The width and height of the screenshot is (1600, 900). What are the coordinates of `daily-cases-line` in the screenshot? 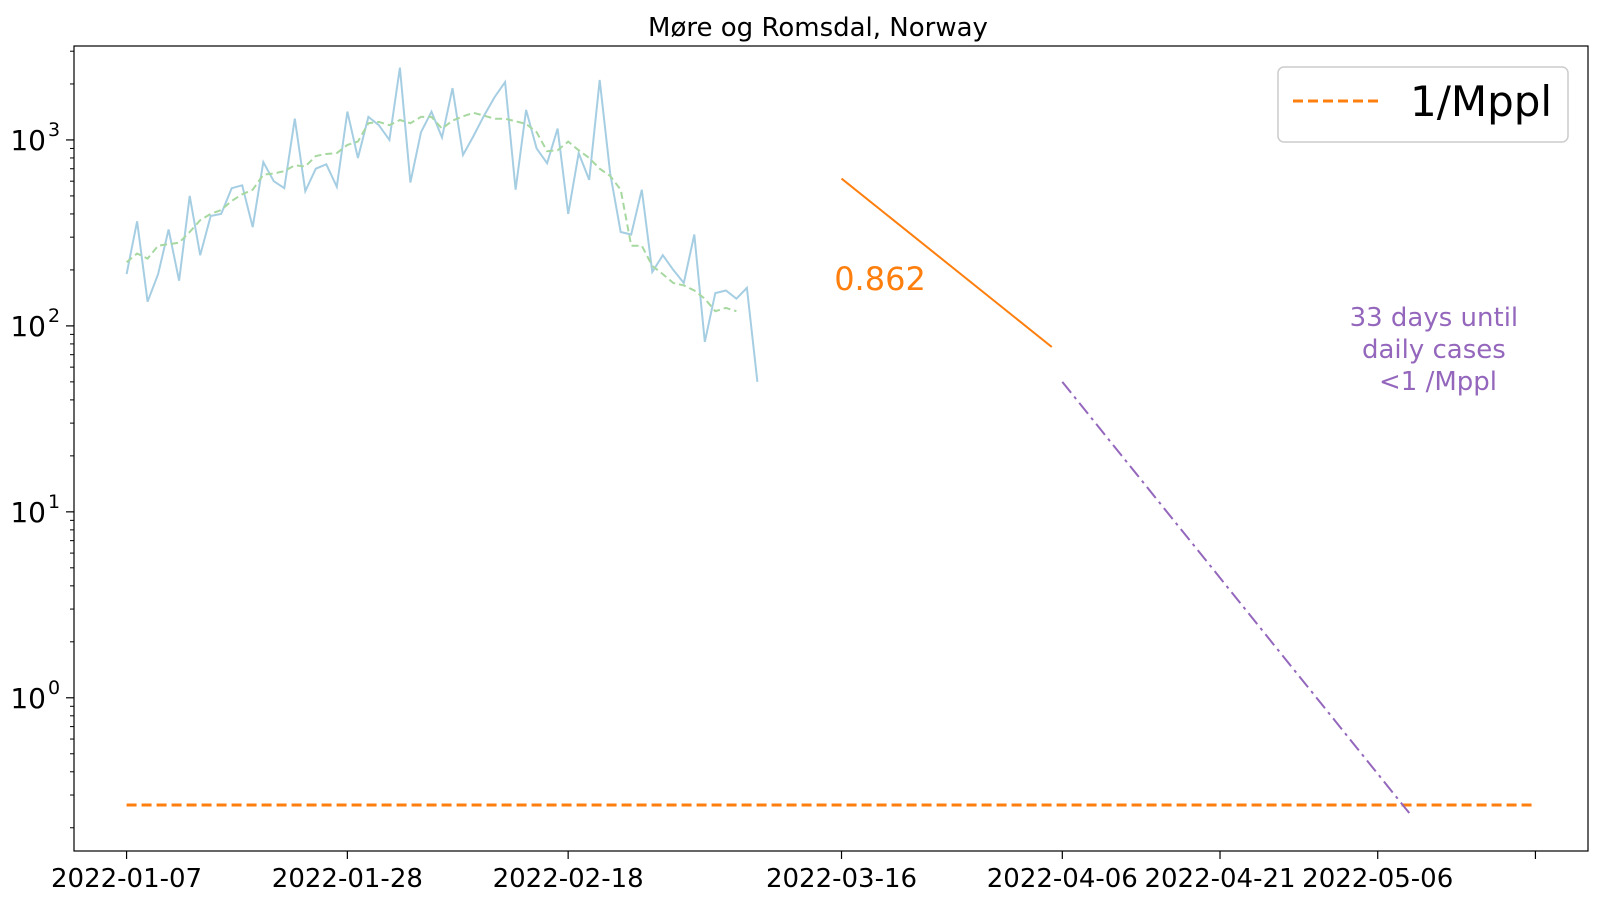 It's located at (442, 225).